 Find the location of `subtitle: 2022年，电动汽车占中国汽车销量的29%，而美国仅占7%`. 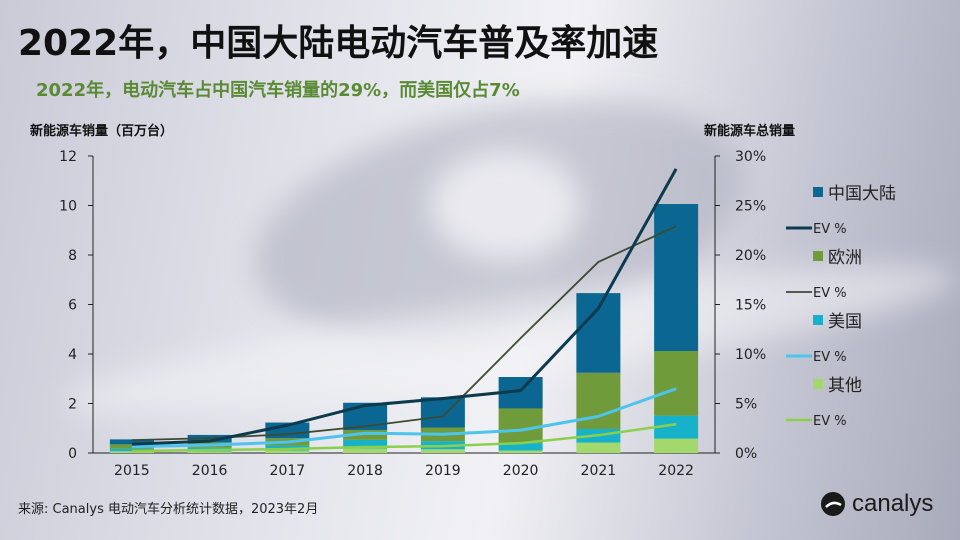

subtitle: 2022年，电动汽车占中国汽车销量的29%，而美国仅占7% is located at coordinates (278, 90).